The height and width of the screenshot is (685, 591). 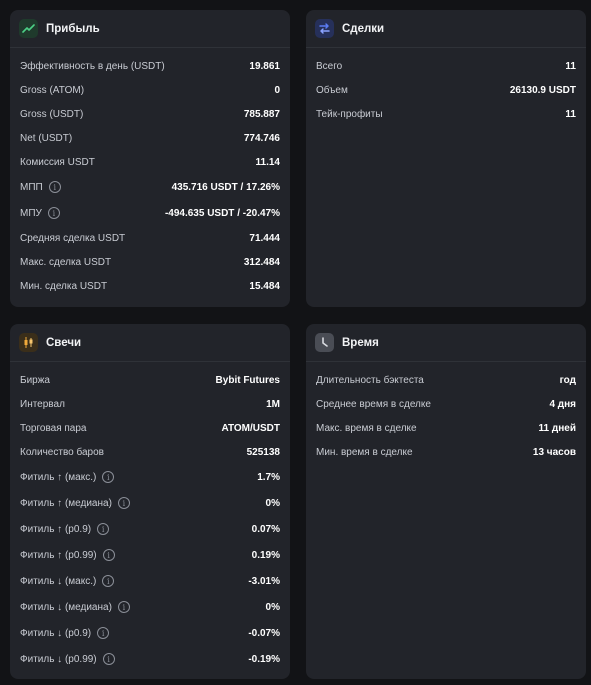 I want to click on row-value: 15.484, so click(x=264, y=286).